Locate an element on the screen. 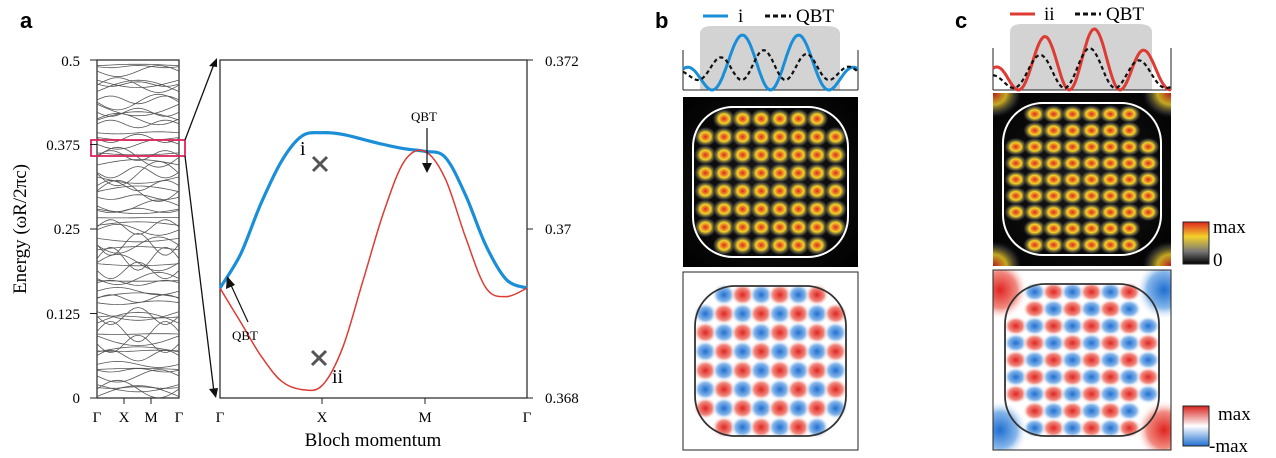 This screenshot has height=458, width=1276. panel-label-a: a is located at coordinates (26, 20).